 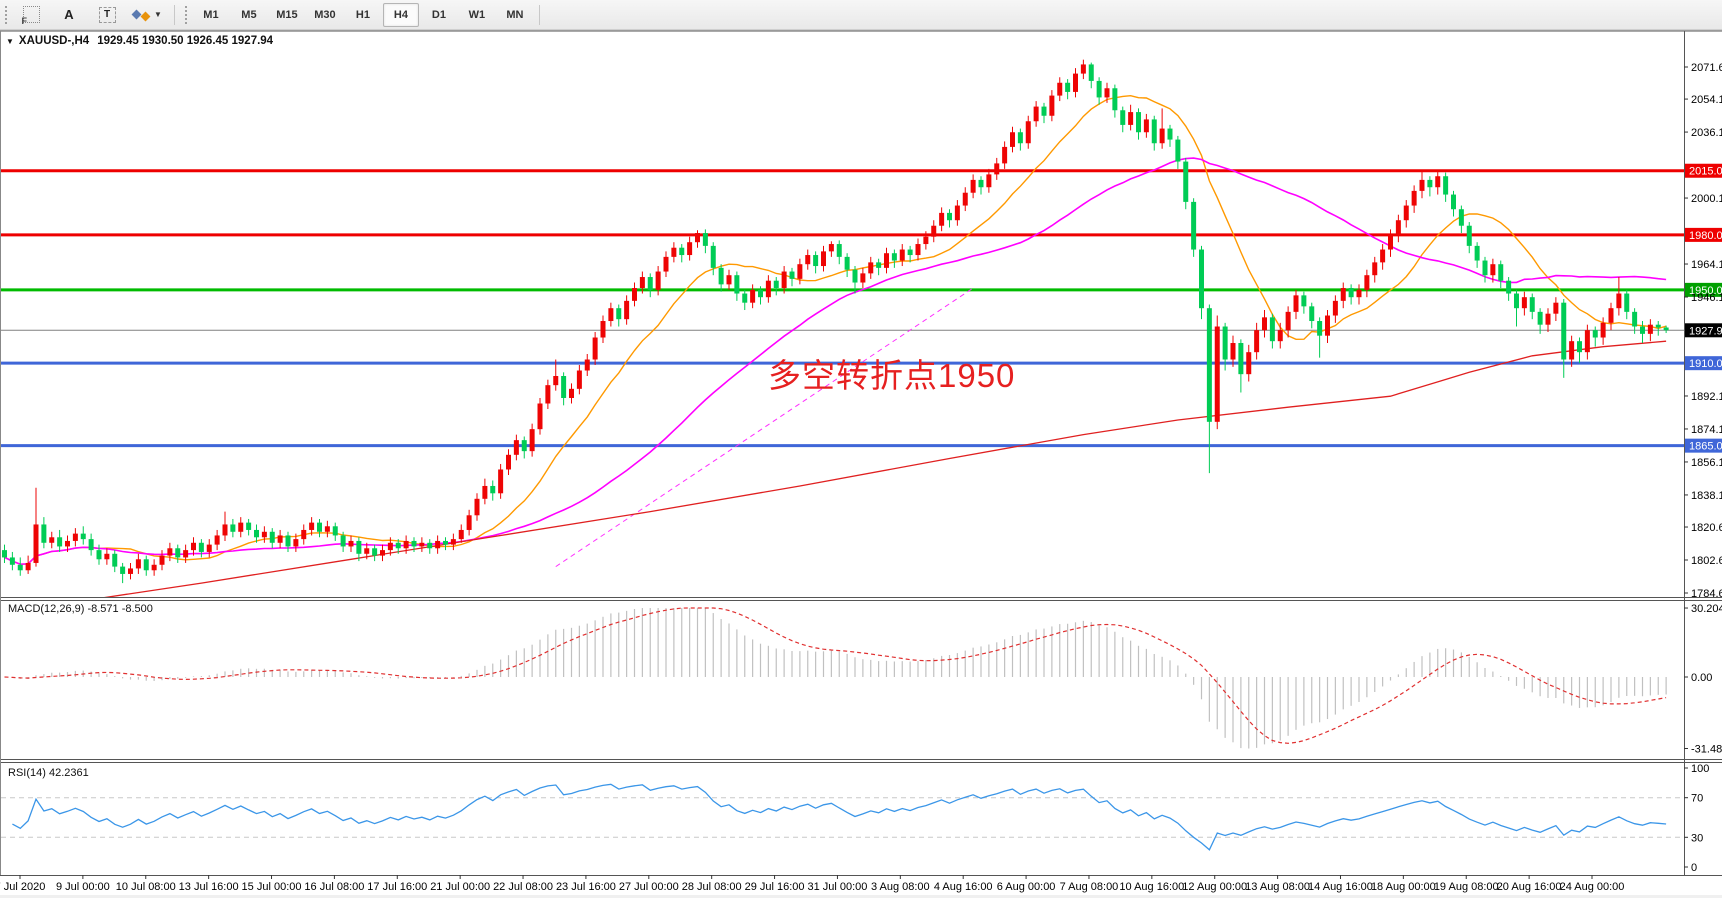 What do you see at coordinates (839, 817) in the screenshot?
I see `rsi-line` at bounding box center [839, 817].